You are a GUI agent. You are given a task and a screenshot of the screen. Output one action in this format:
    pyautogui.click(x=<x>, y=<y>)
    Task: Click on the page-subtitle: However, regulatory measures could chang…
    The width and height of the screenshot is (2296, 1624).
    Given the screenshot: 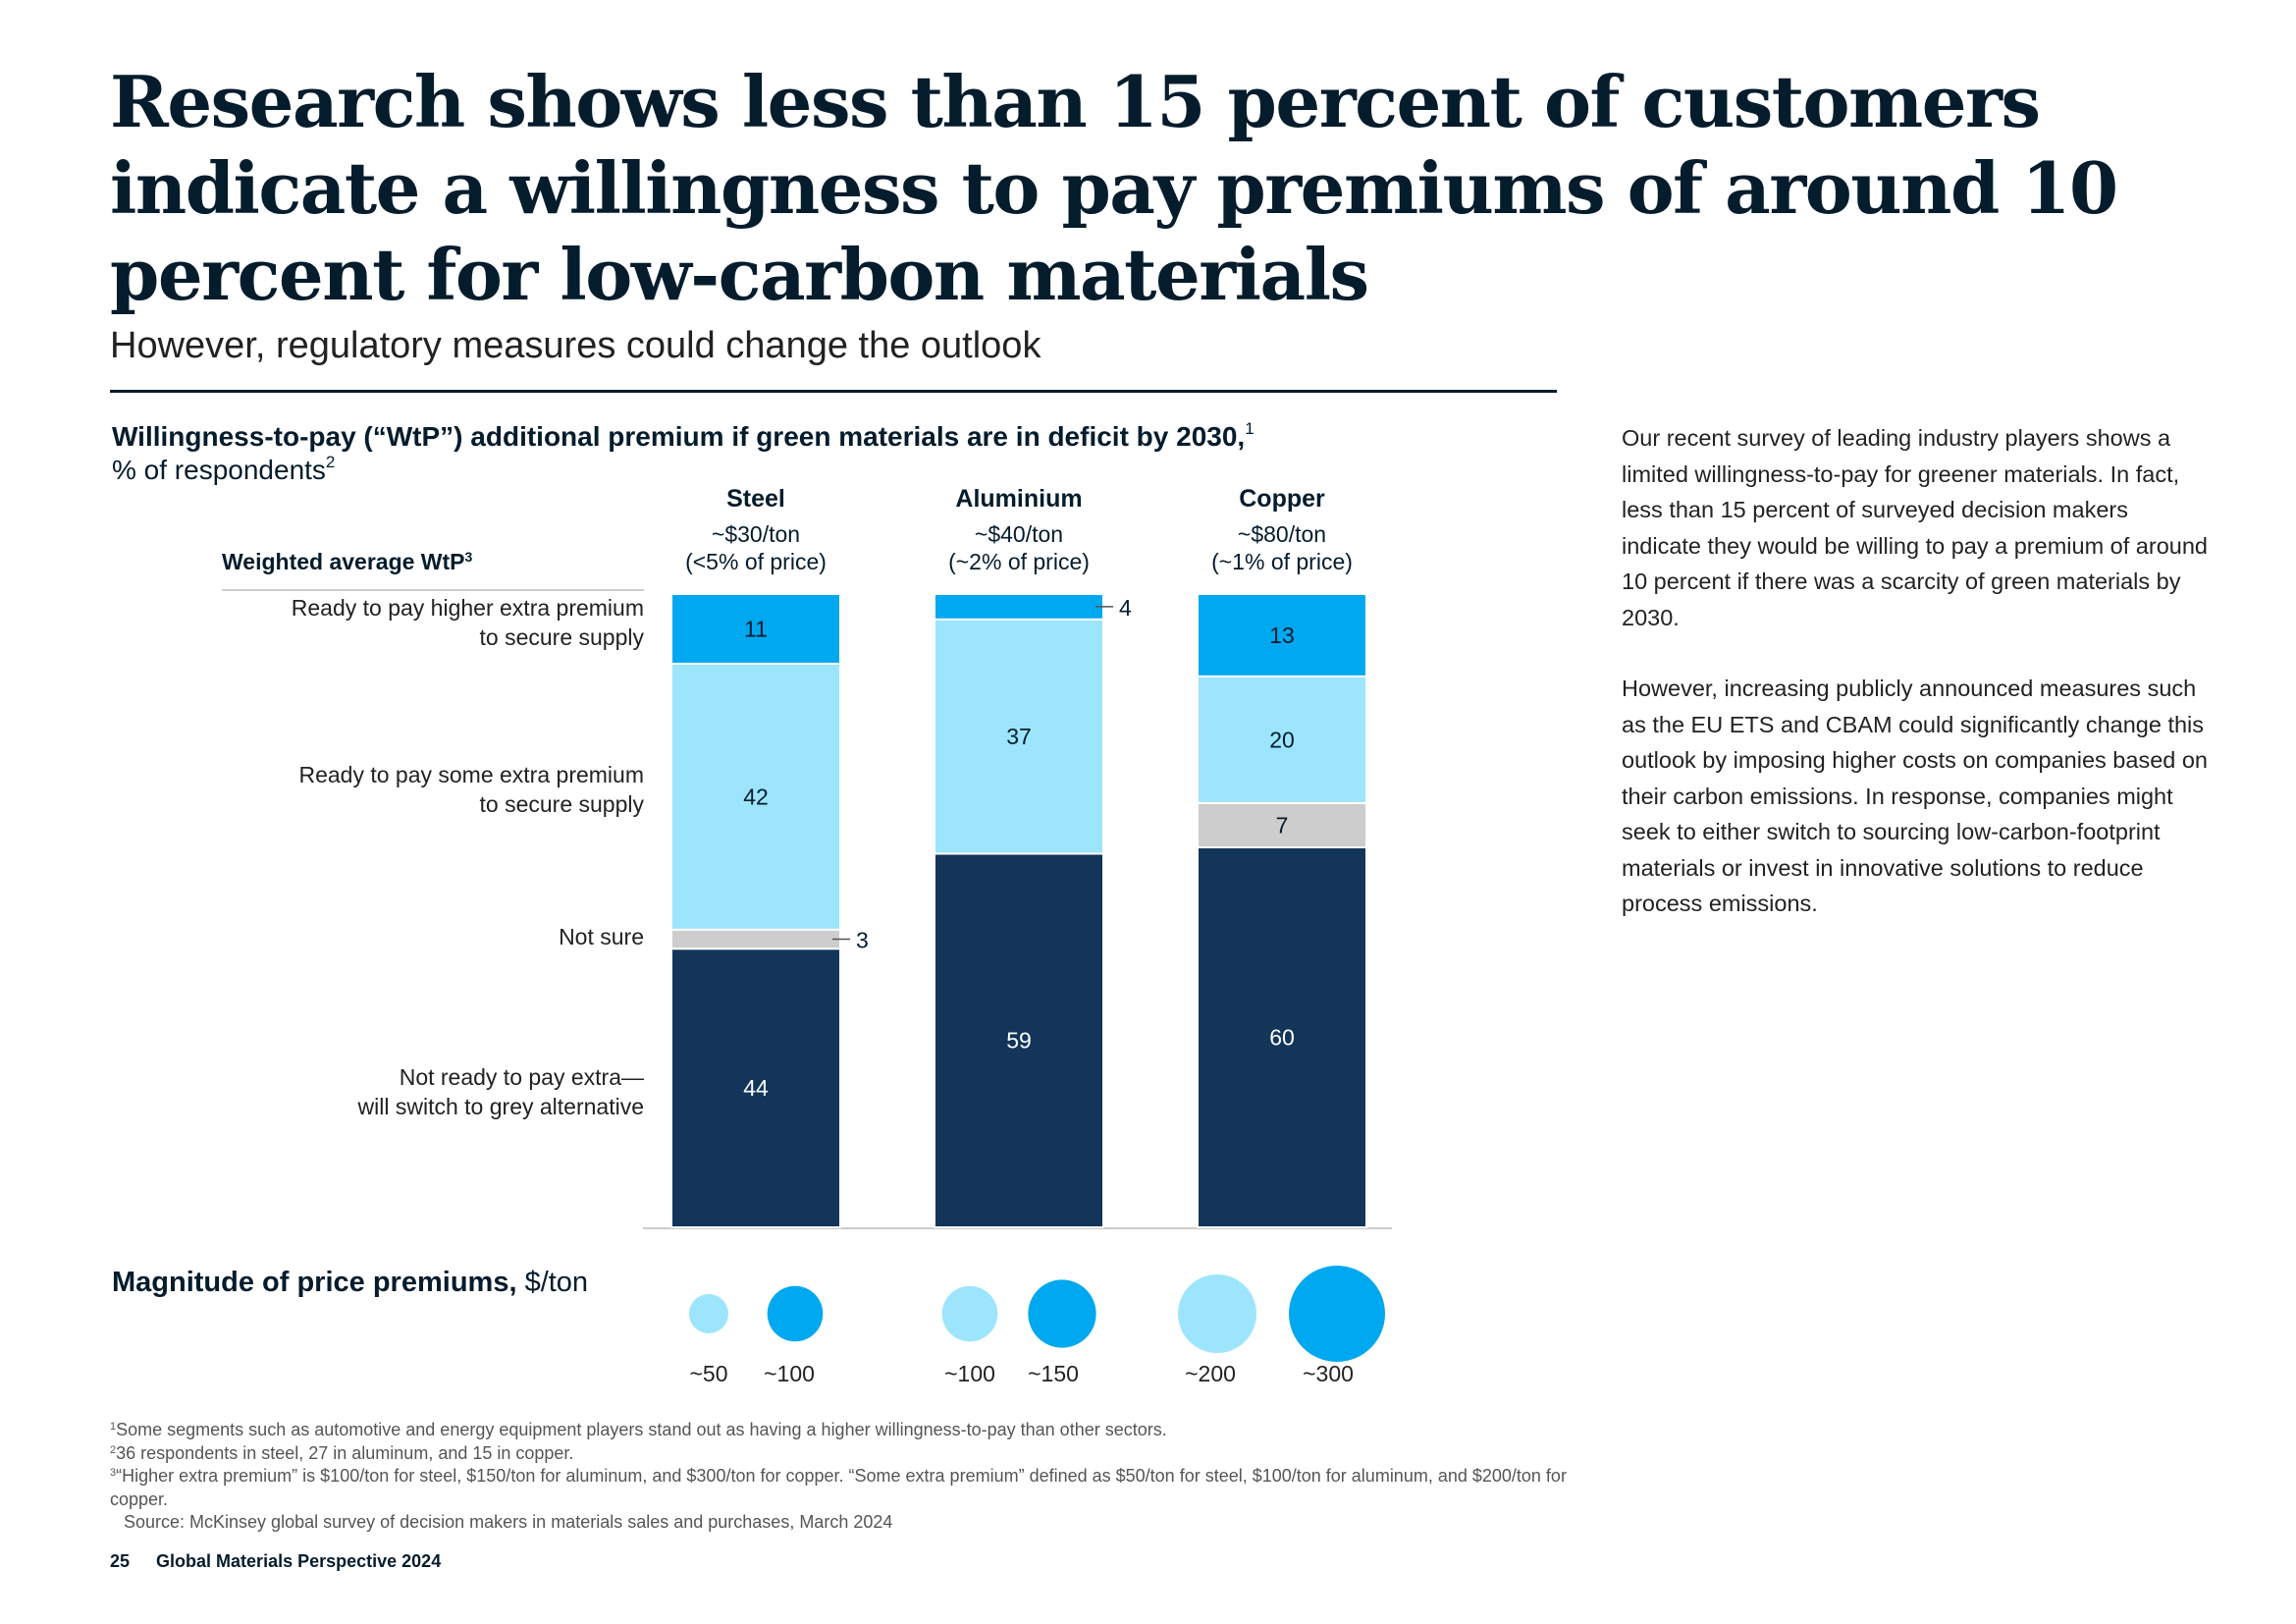 What is the action you would take?
    pyautogui.click(x=575, y=345)
    